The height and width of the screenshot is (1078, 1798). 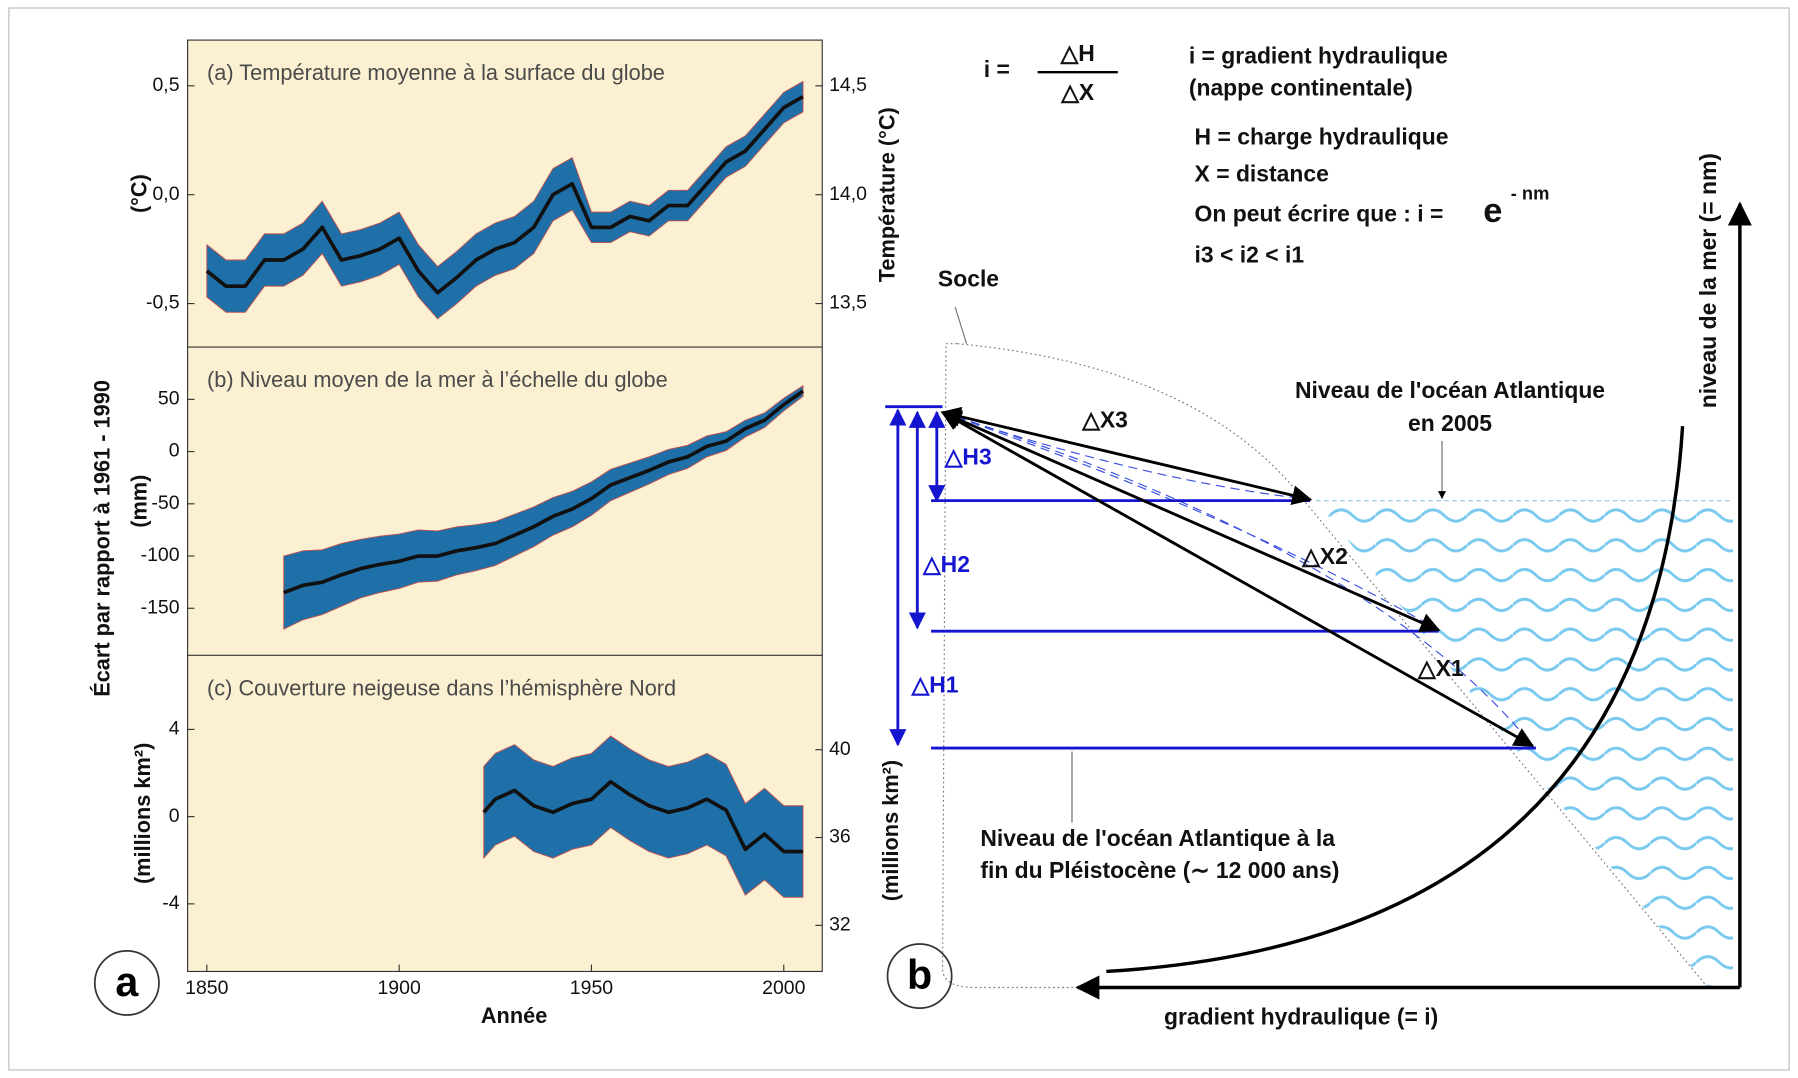 I want to click on dx-arrow, so click(x=1237, y=579).